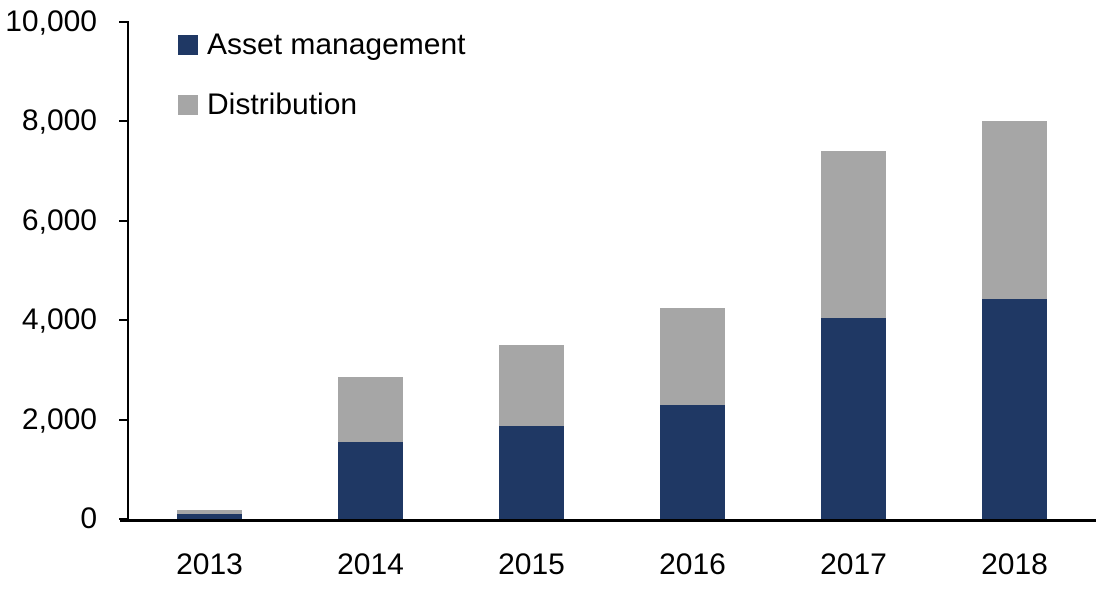 The image size is (1102, 594). Describe the element at coordinates (531, 472) in the screenshot. I see `bar-segment-2015-asset-management` at that location.